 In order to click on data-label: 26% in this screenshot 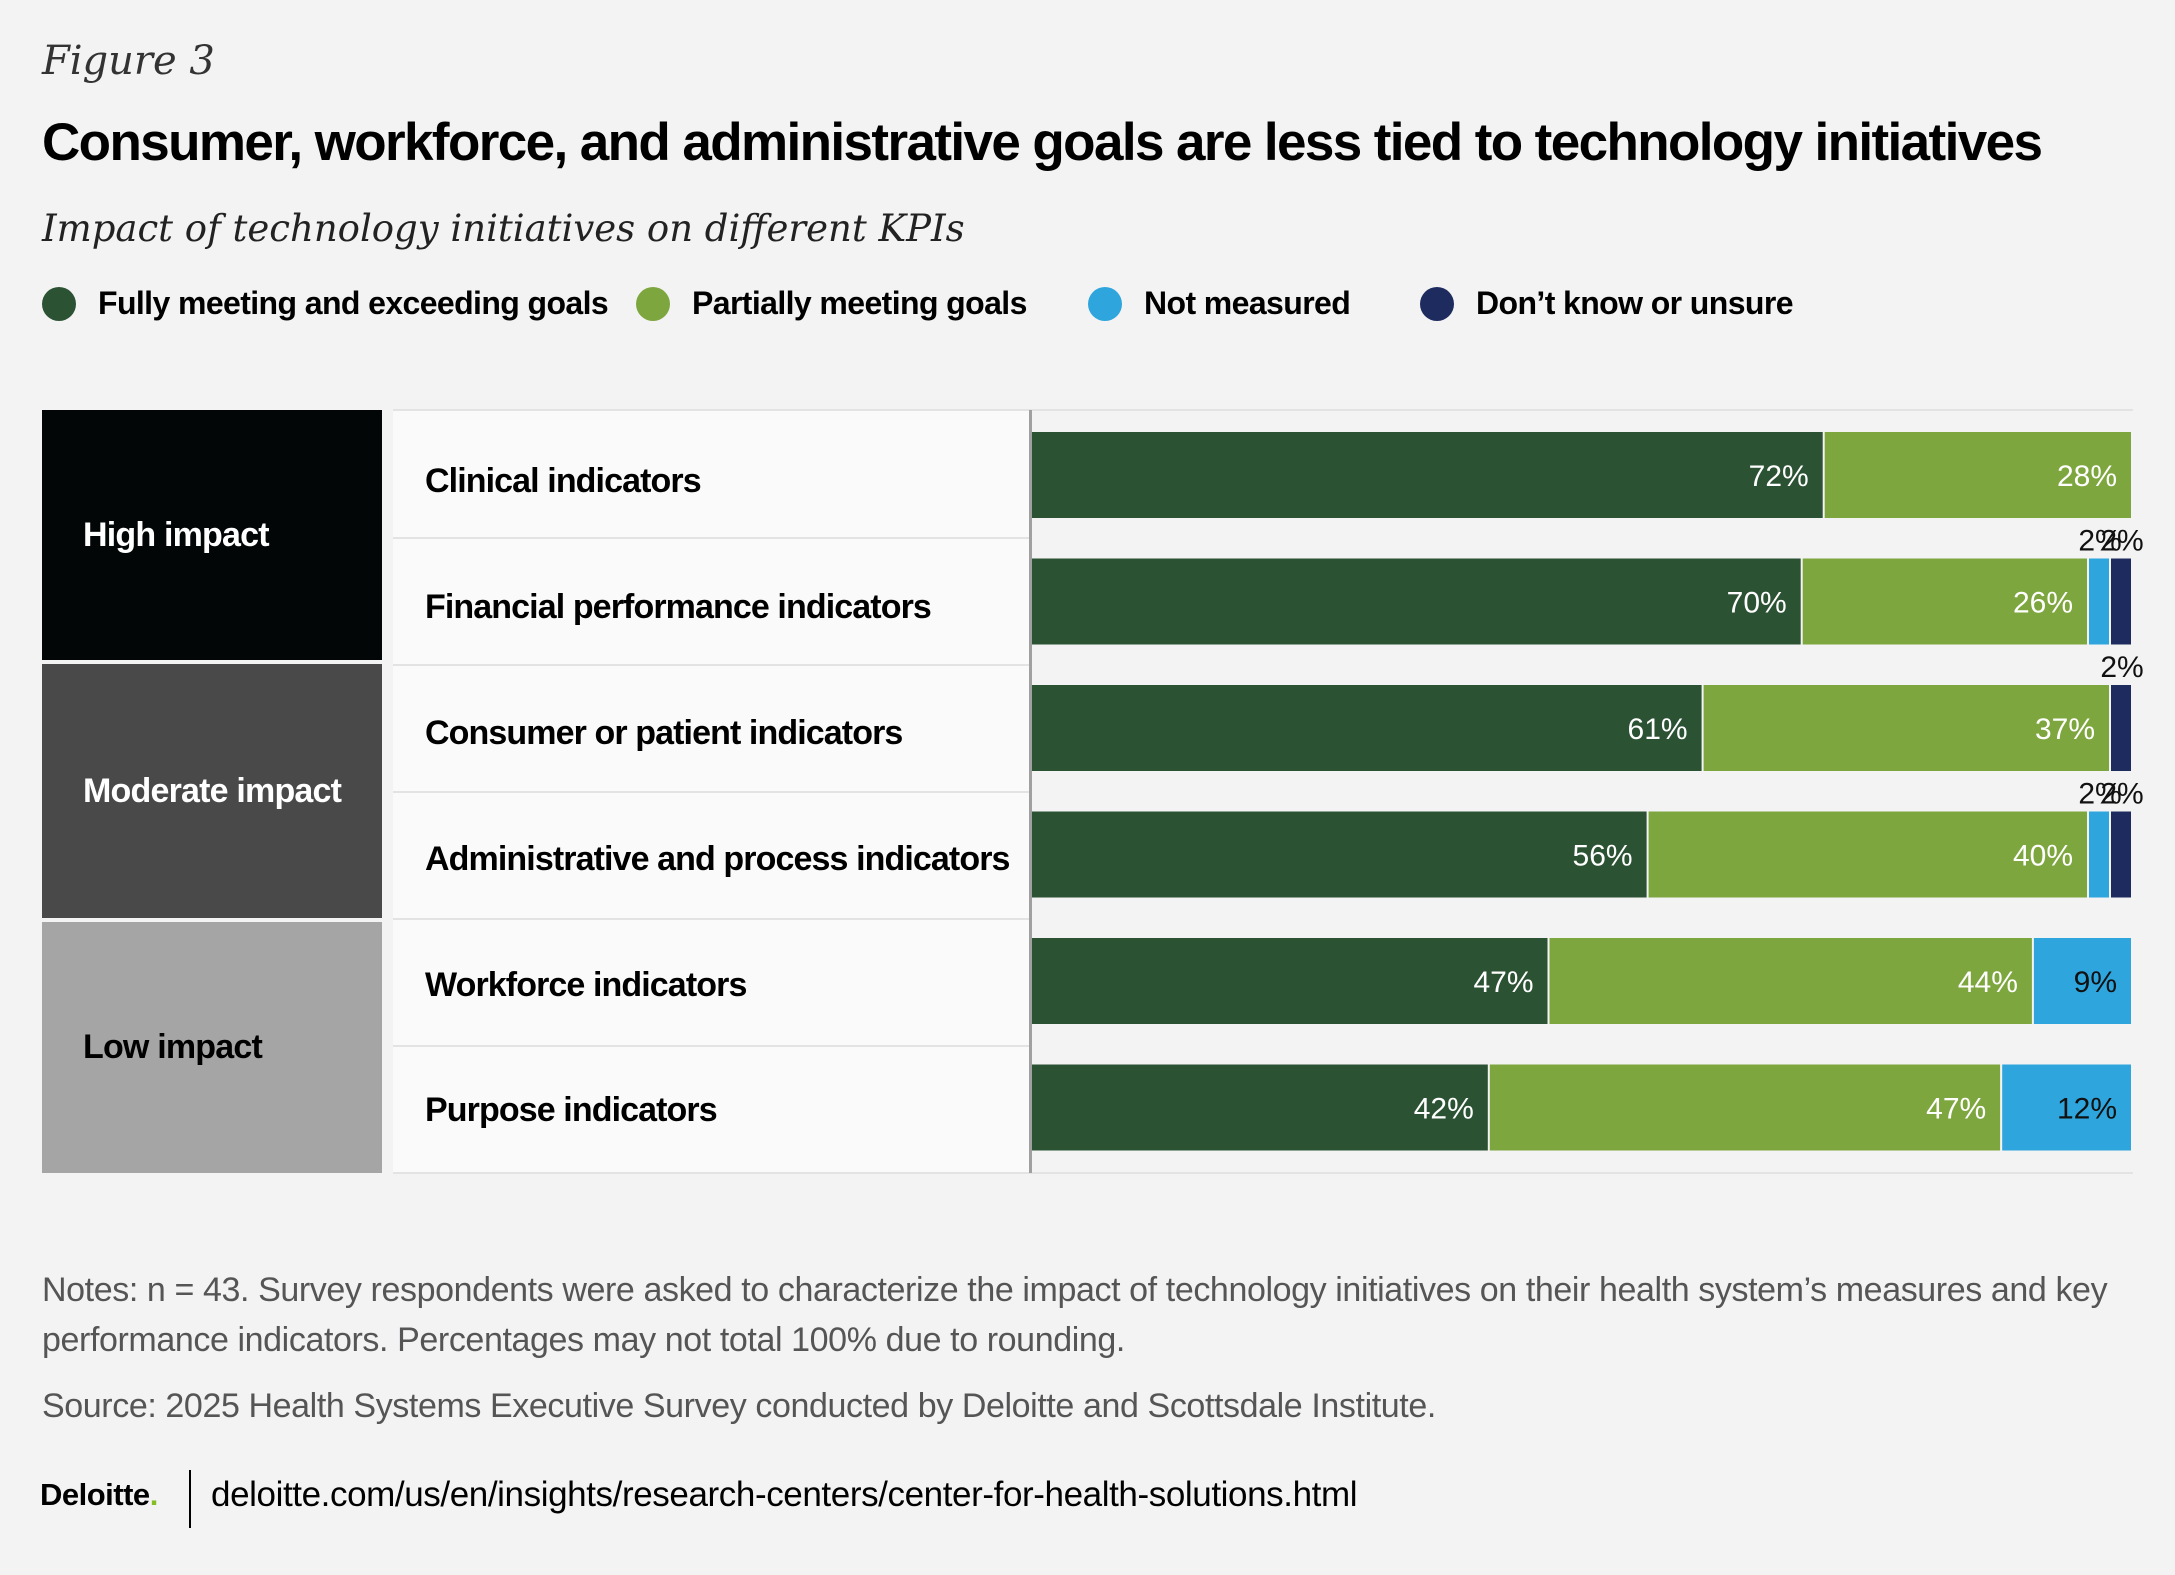, I will do `click(2043, 603)`.